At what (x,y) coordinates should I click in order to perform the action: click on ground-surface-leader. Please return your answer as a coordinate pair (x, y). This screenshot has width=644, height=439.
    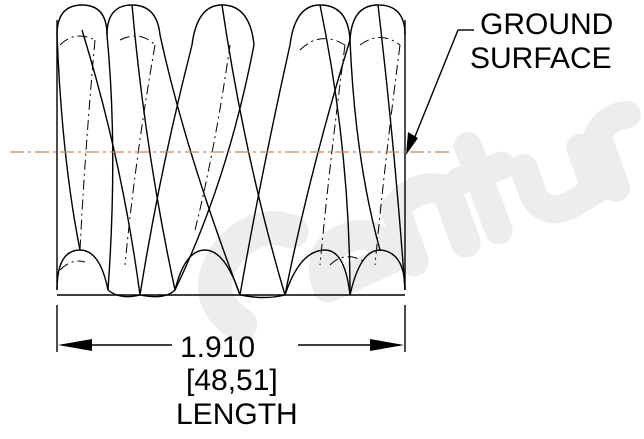
    Looking at the image, I should click on (442, 87).